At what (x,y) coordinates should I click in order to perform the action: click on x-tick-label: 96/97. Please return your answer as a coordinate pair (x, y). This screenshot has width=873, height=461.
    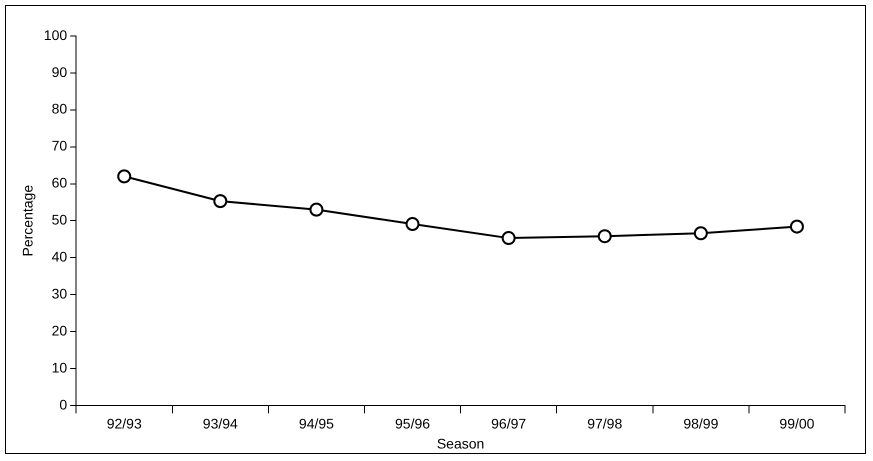
    Looking at the image, I should click on (508, 424).